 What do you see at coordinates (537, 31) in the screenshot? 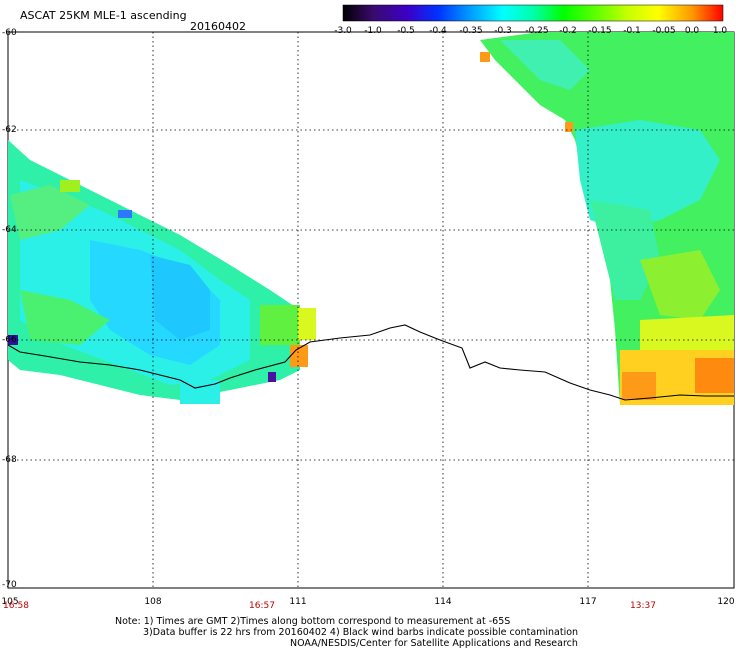
I see `colorbar-label: -0.25` at bounding box center [537, 31].